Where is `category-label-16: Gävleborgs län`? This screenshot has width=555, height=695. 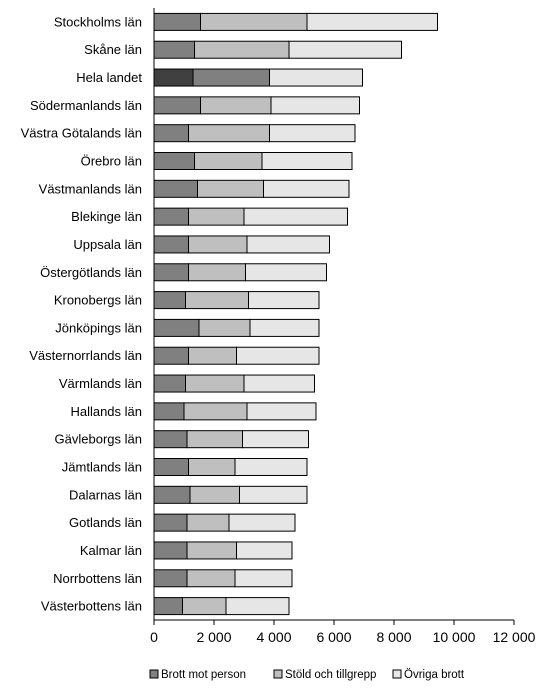 category-label-16: Gävleborgs län is located at coordinates (98, 439).